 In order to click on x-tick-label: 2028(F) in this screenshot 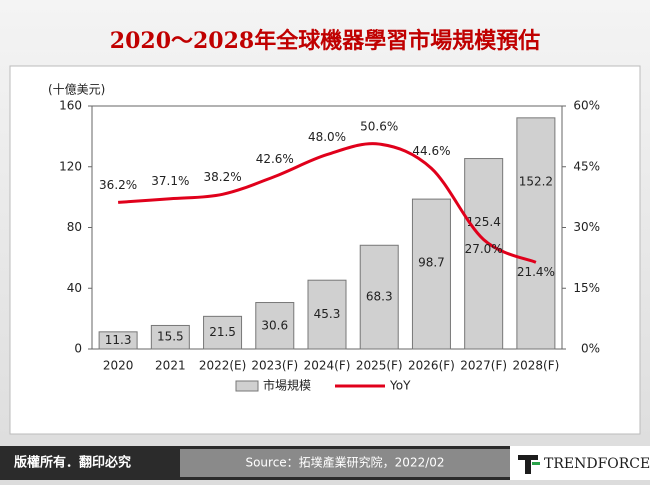, I will do `click(535, 366)`.